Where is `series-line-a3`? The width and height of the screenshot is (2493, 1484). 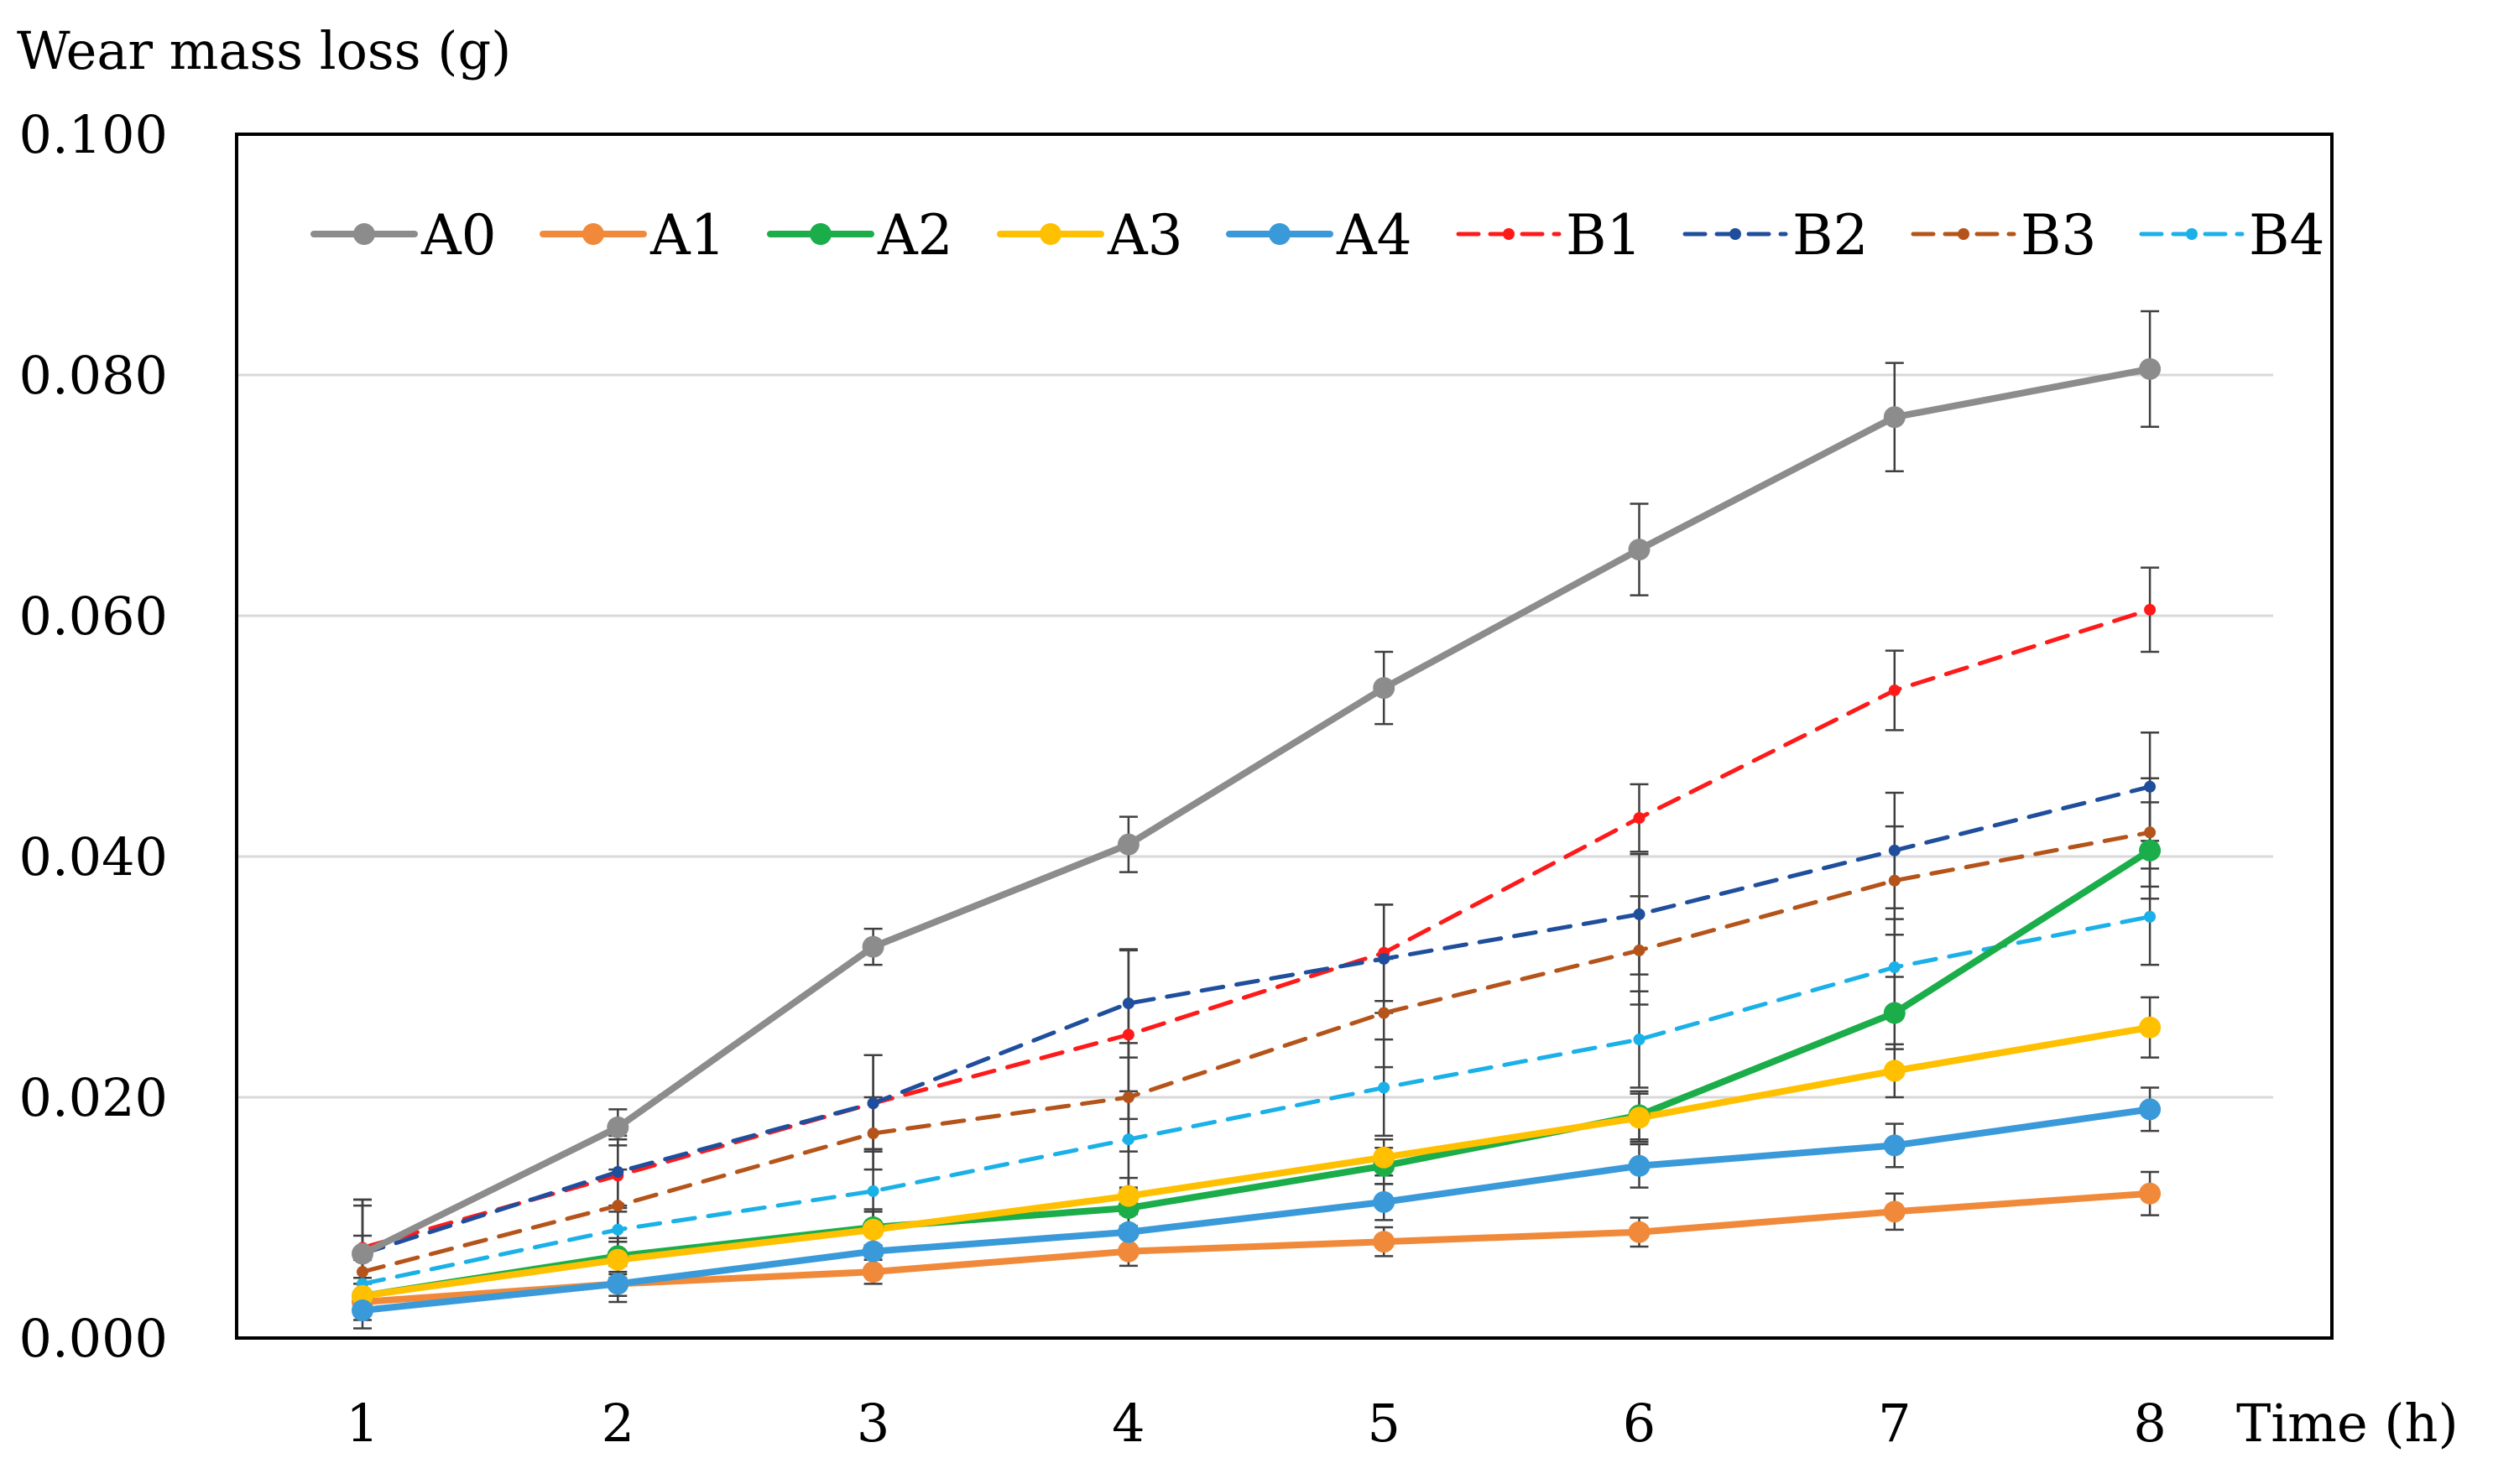 series-line-a3 is located at coordinates (1256, 1161).